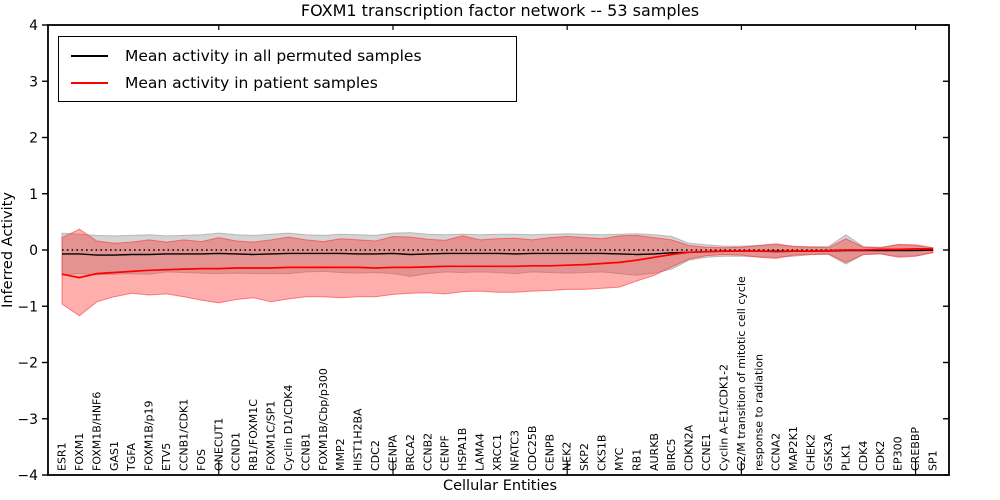 This screenshot has height=500, width=1000. I want to click on y-tick-label: 2, so click(33, 139).